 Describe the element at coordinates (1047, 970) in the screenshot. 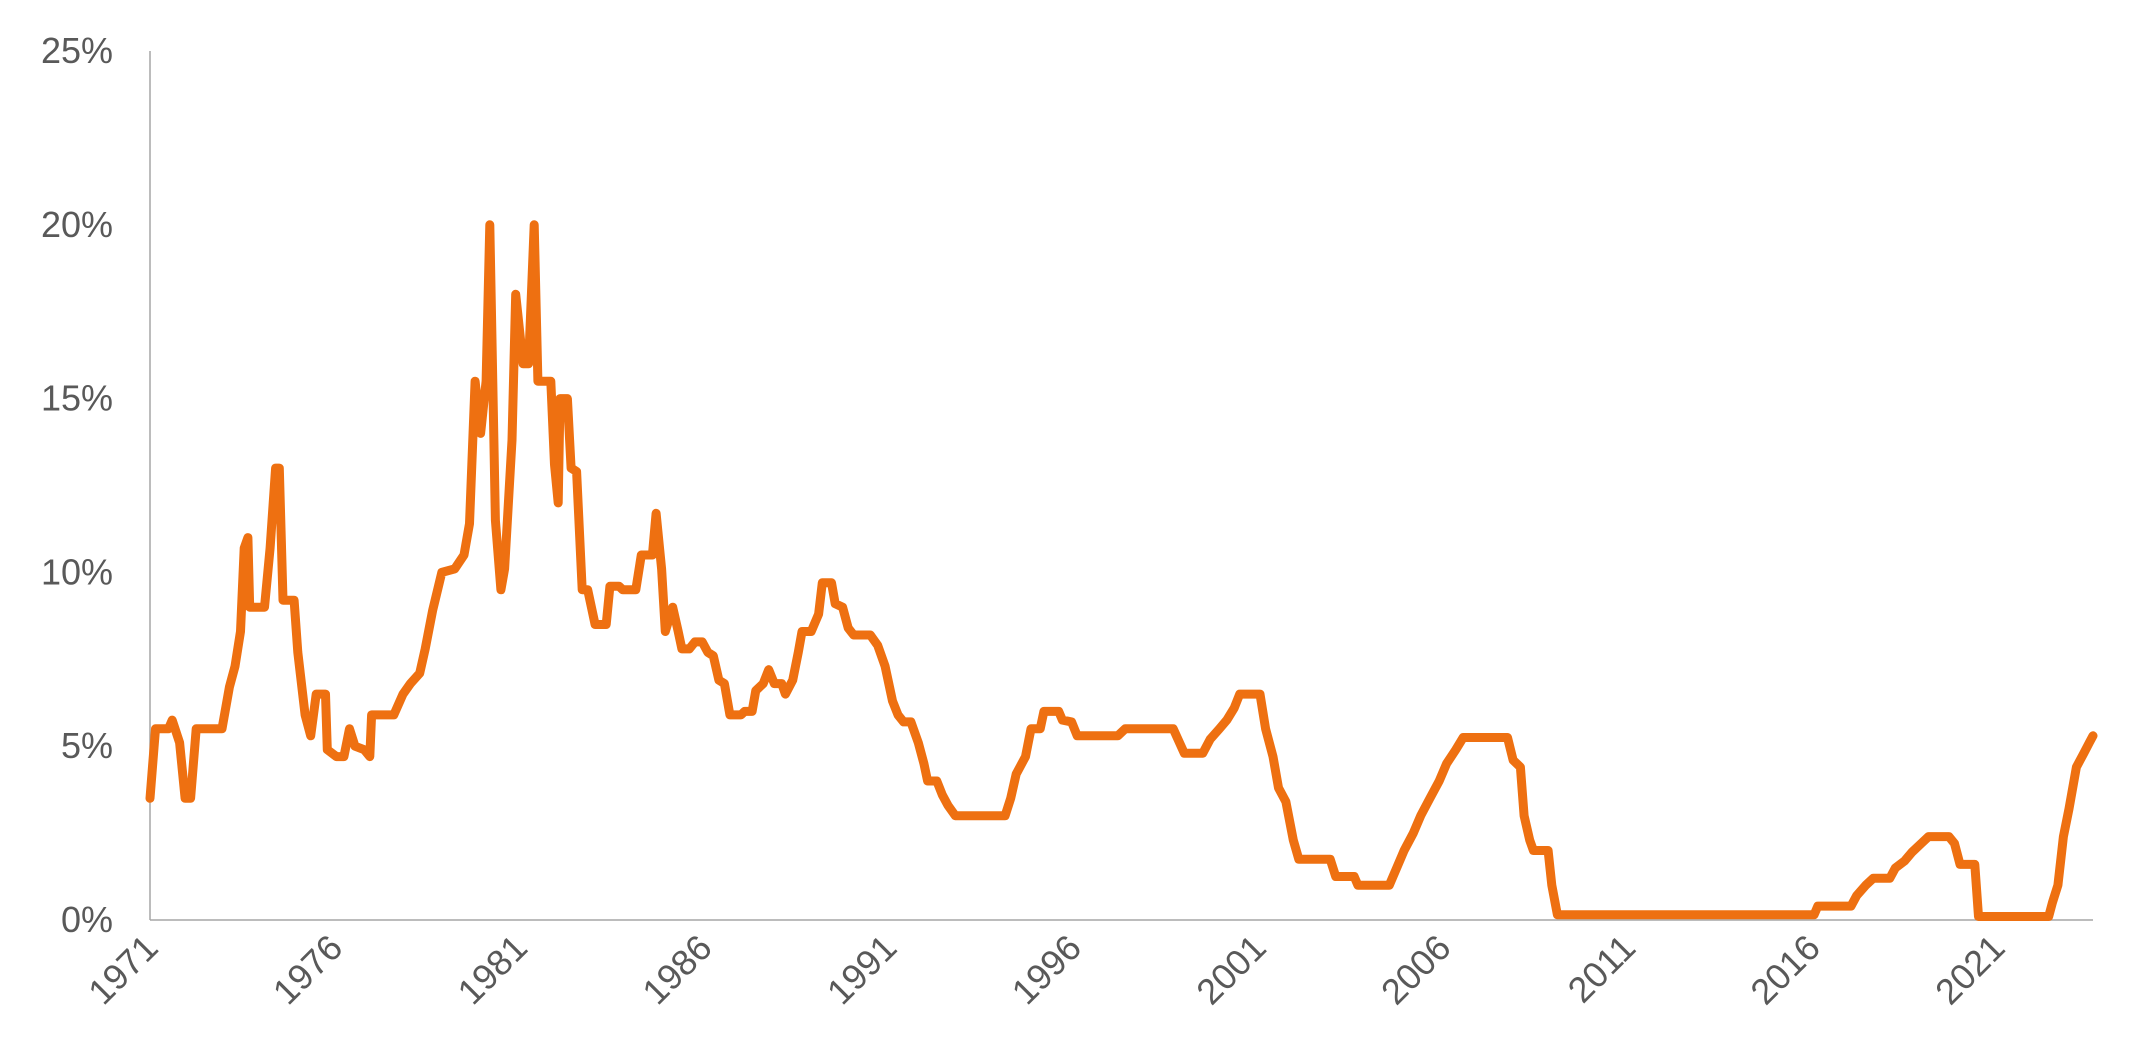

I see `x-tick-label: 1996` at that location.